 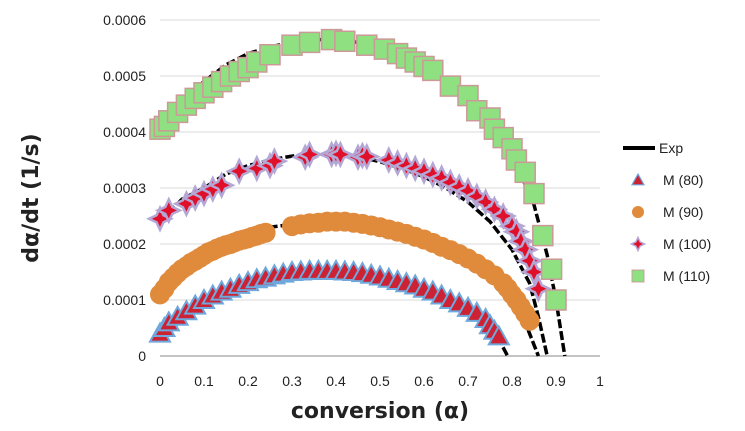 What do you see at coordinates (142, 356) in the screenshot?
I see `y-tick-label: 0` at bounding box center [142, 356].